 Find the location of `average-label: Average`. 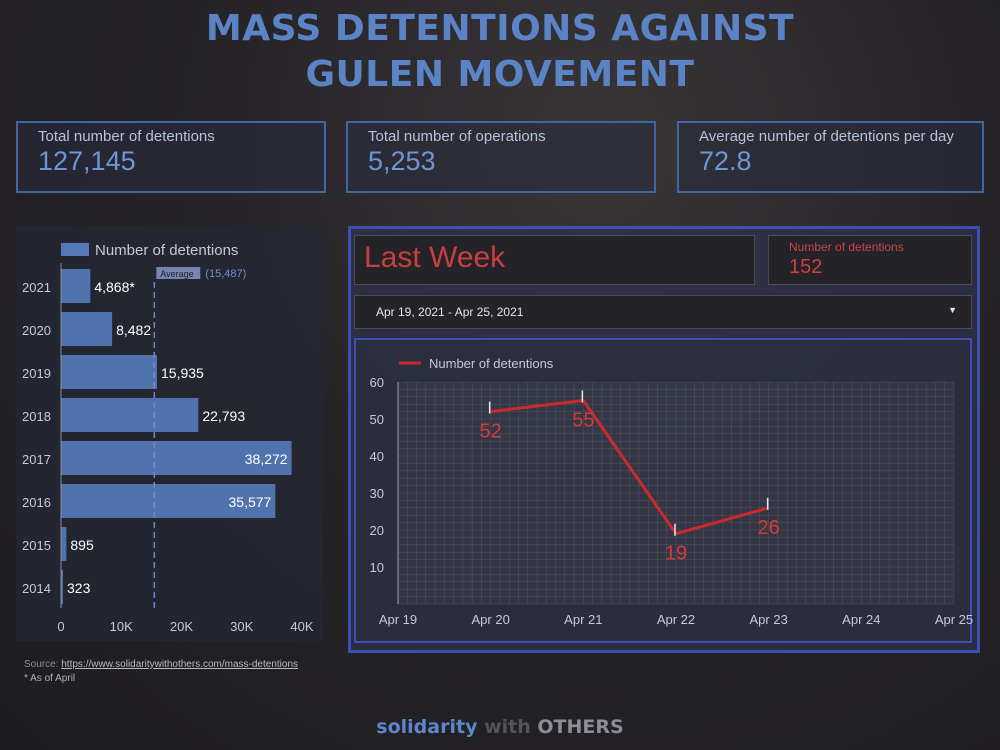

average-label: Average is located at coordinates (176, 274).